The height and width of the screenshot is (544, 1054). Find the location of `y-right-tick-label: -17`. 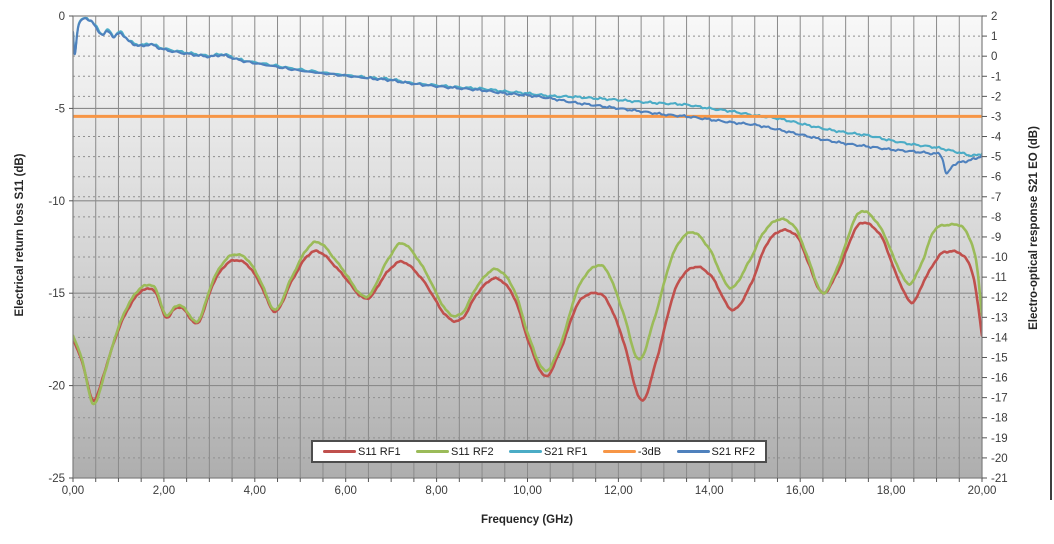

y-right-tick-label: -17 is located at coordinates (999, 399).